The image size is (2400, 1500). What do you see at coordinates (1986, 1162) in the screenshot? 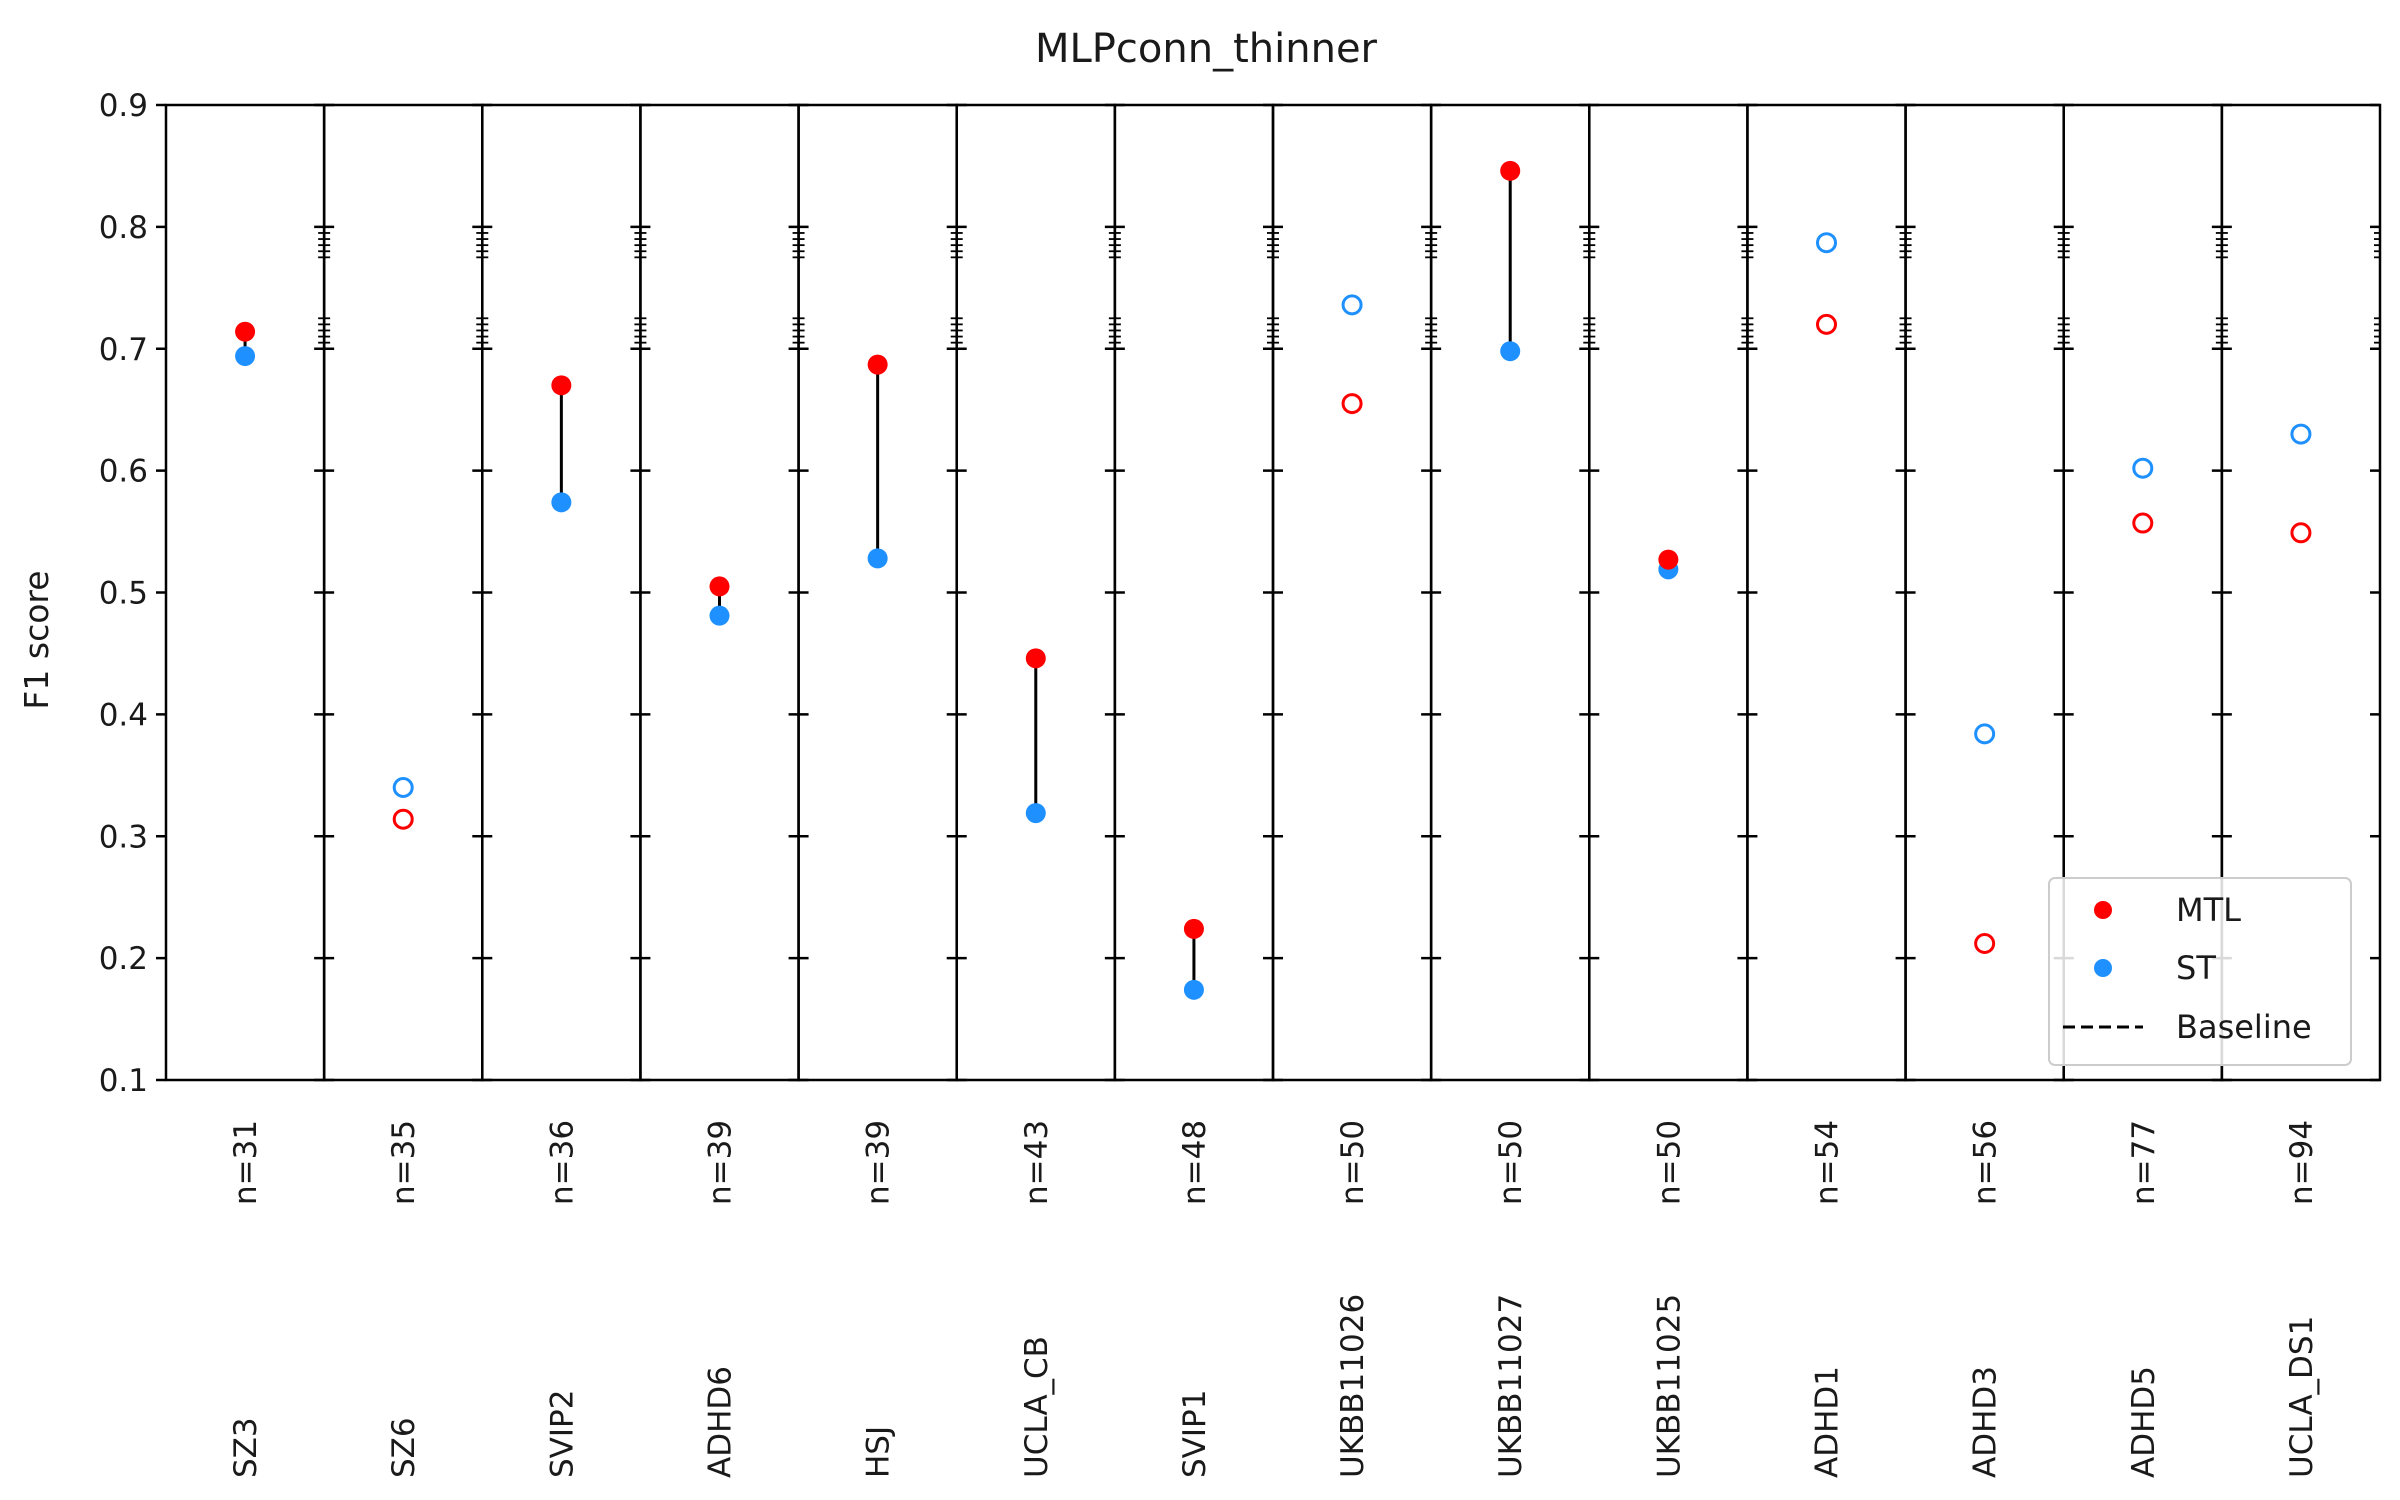
I see `panel-n-label: n=56` at bounding box center [1986, 1162].